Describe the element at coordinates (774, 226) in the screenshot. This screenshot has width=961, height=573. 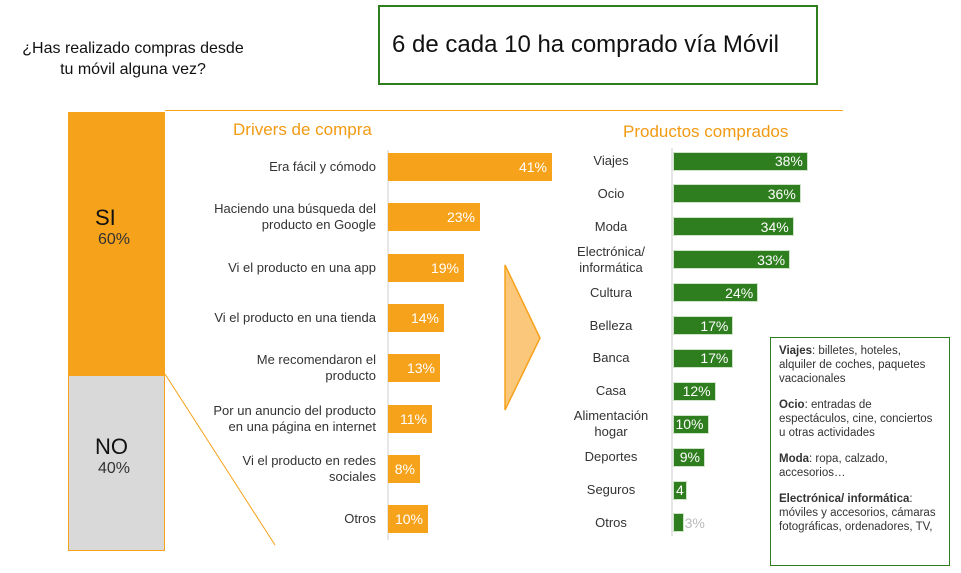
I see `value-label: 34%` at that location.